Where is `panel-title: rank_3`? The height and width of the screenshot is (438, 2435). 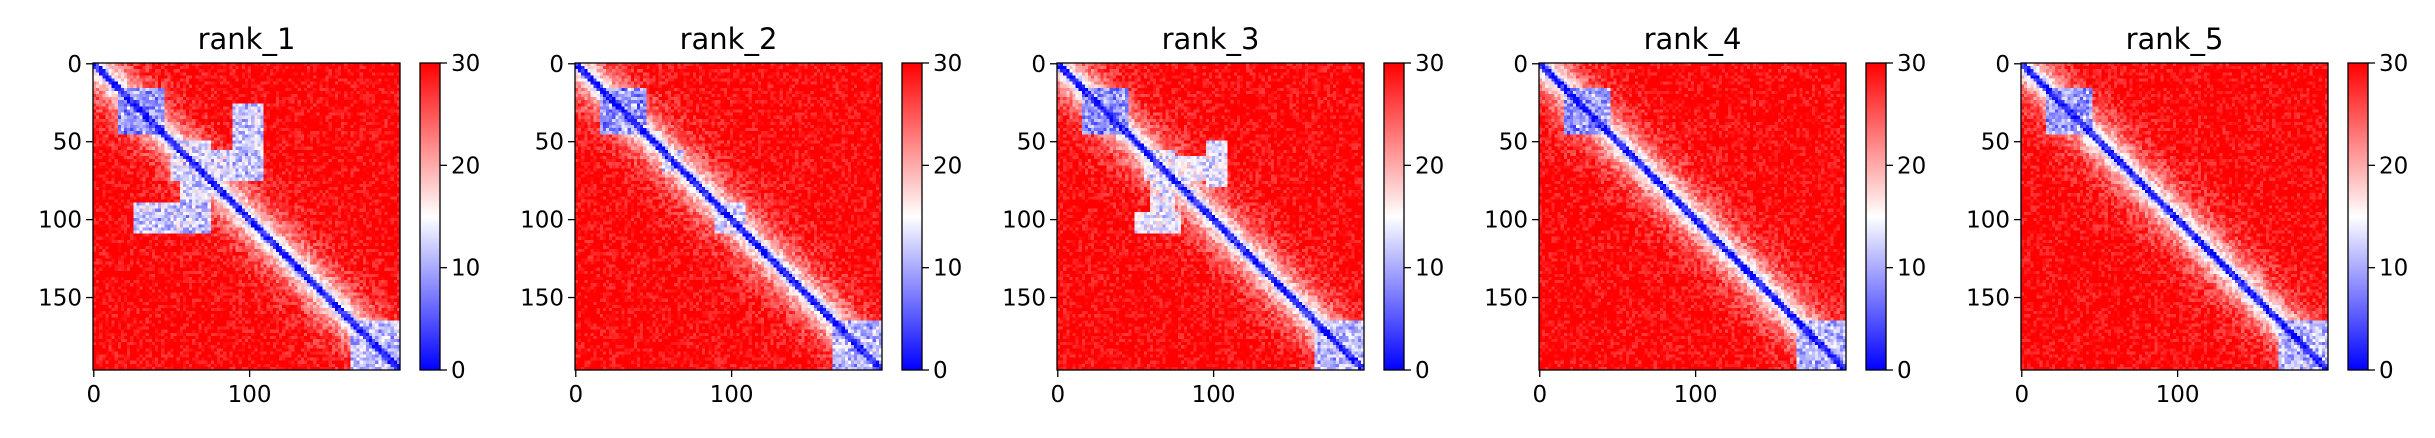 panel-title: rank_3 is located at coordinates (1211, 39).